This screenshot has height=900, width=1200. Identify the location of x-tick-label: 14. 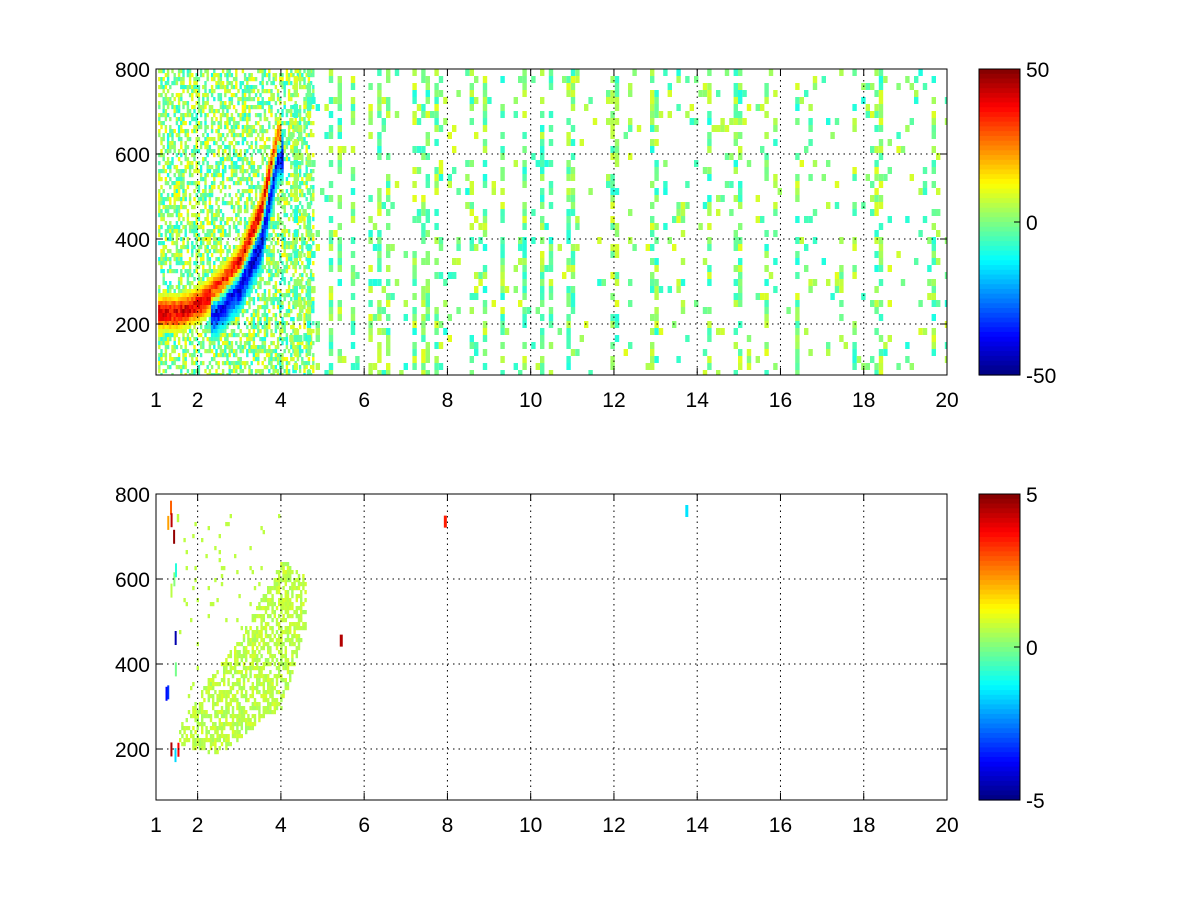
(698, 400).